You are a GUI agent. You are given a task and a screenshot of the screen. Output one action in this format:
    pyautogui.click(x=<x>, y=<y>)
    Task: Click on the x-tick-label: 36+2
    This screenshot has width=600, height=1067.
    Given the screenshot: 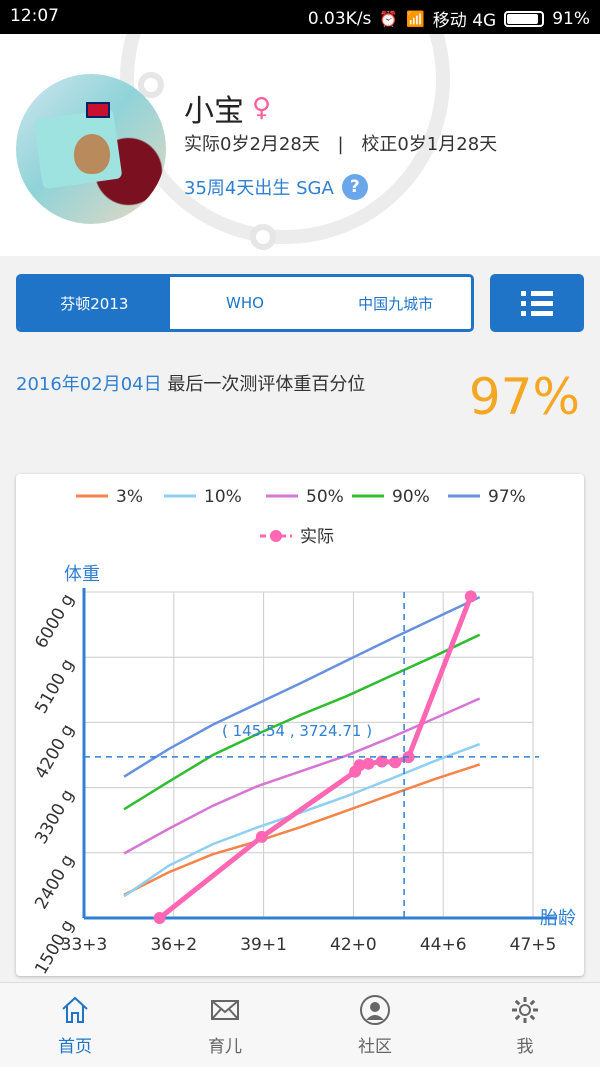 What is the action you would take?
    pyautogui.click(x=173, y=945)
    